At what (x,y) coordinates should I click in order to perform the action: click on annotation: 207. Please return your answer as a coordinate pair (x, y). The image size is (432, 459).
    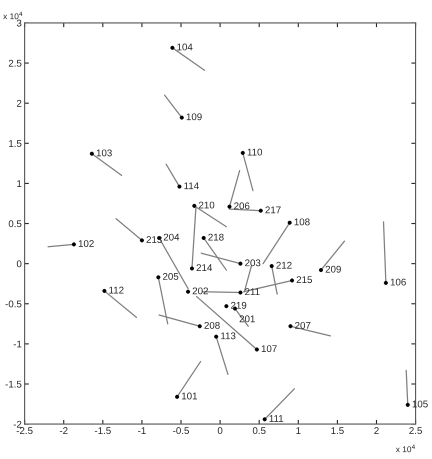
    Looking at the image, I should click on (302, 325).